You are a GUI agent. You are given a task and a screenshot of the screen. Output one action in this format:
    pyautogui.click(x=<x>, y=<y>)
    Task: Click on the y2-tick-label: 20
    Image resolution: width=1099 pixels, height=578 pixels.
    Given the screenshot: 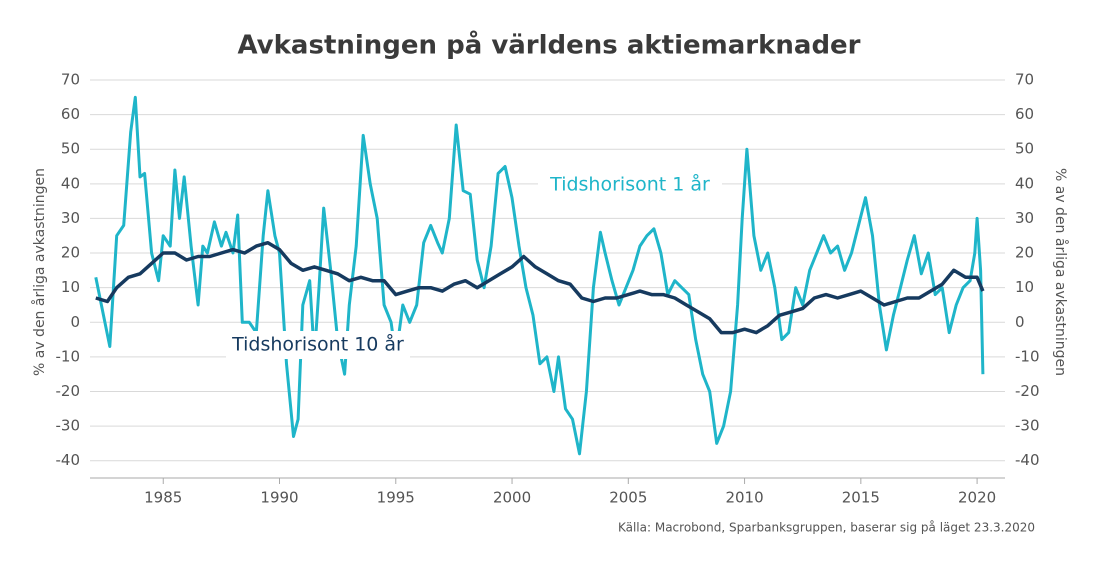 What is the action you would take?
    pyautogui.click(x=1024, y=253)
    